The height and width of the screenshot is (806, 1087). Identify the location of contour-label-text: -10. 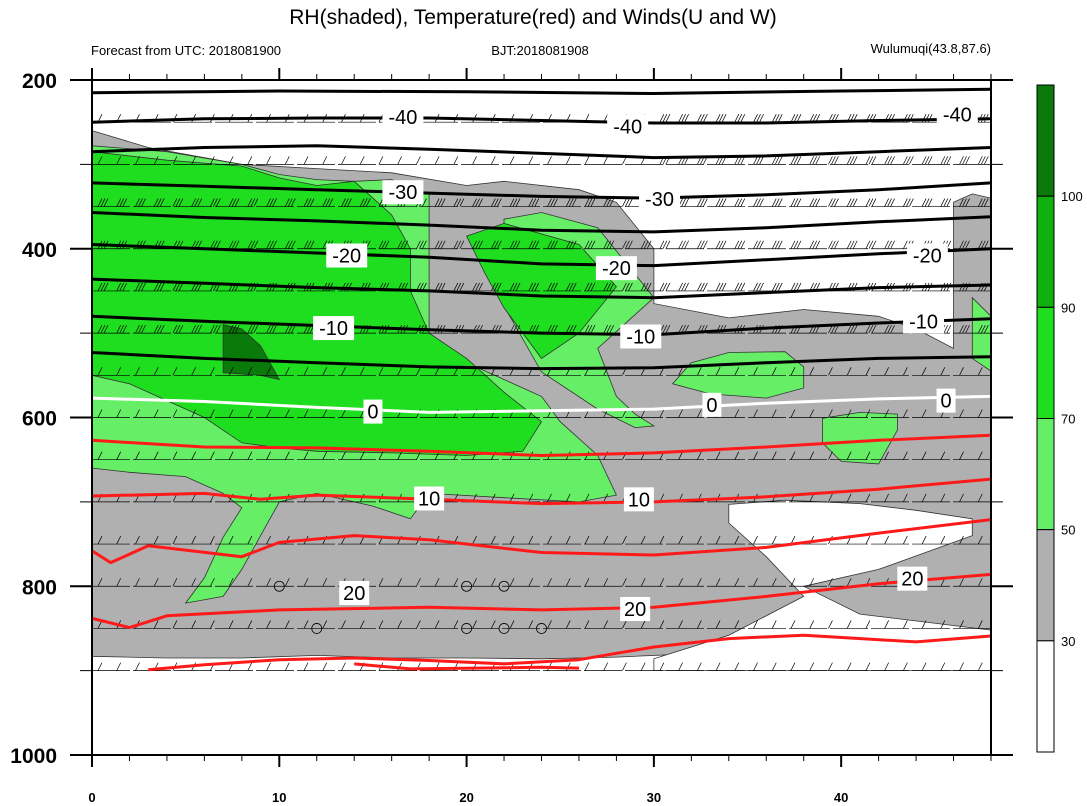
(640, 338).